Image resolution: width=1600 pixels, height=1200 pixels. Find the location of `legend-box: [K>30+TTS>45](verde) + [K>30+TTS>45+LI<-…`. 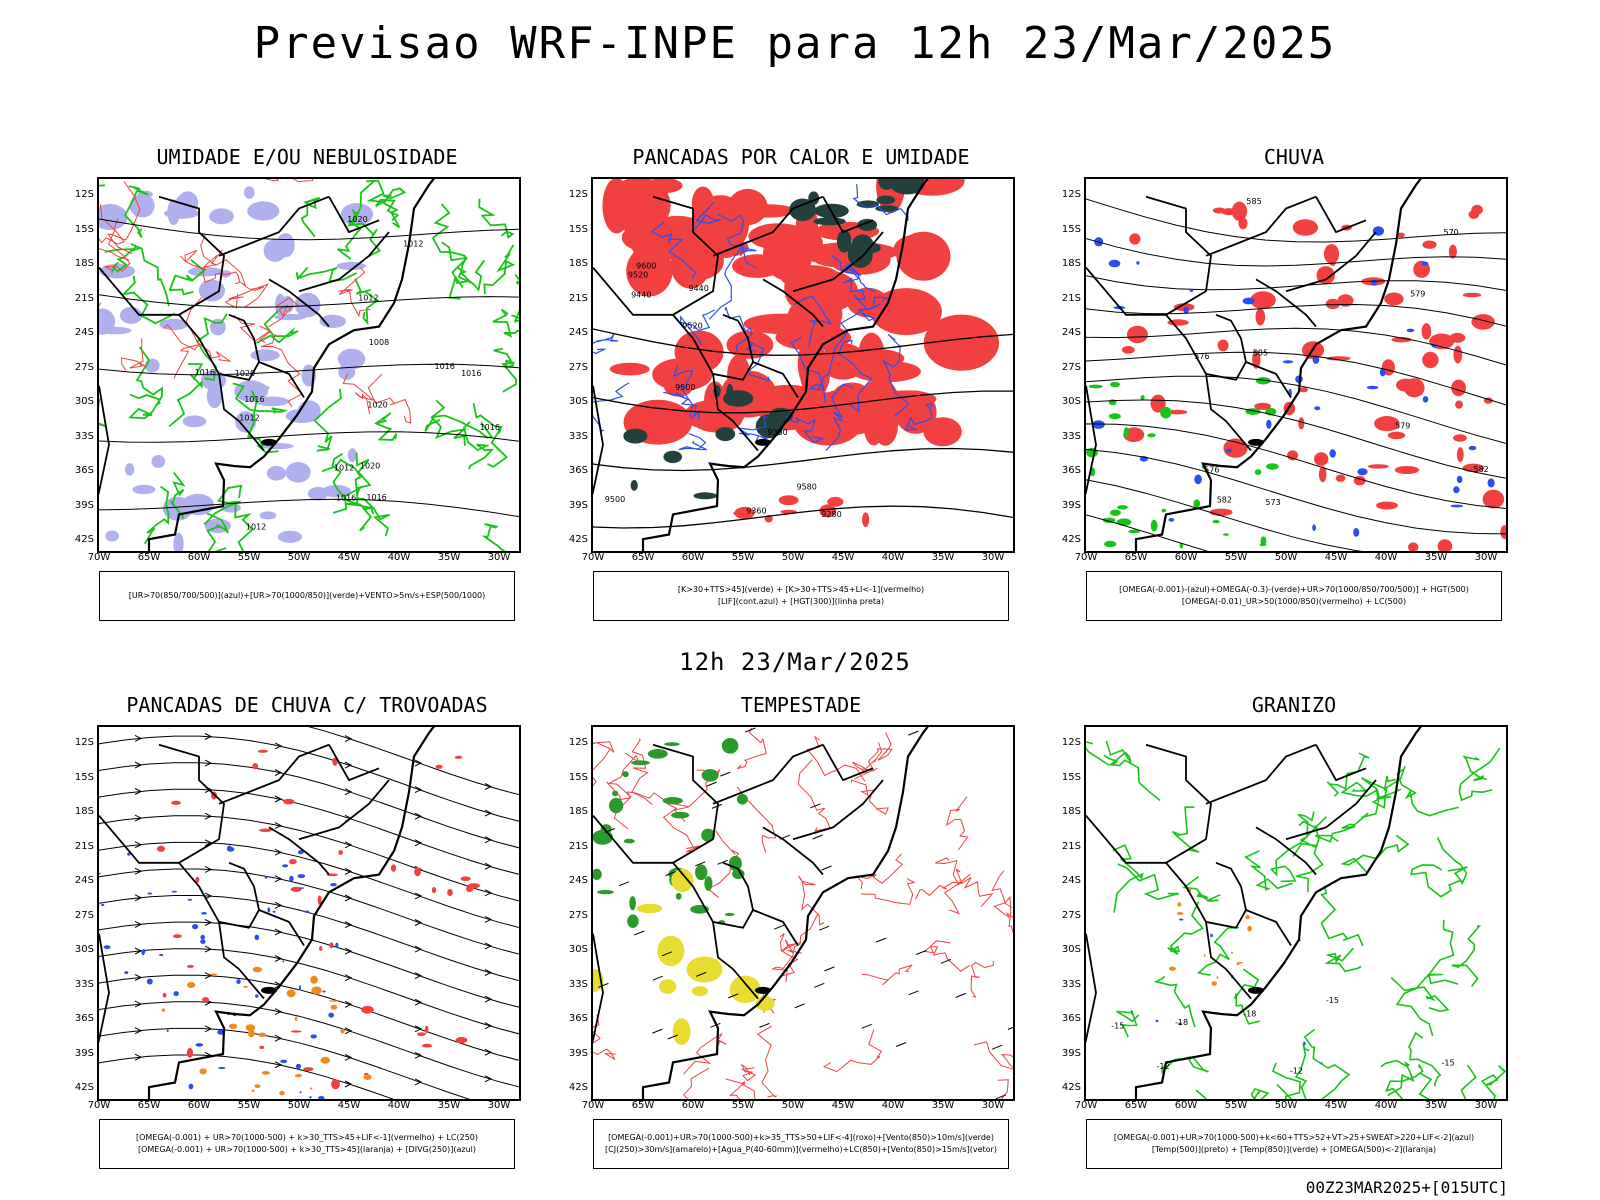

legend-box: [K>30+TTS>45](verde) + [K>30+TTS>45+LI<-… is located at coordinates (801, 596).